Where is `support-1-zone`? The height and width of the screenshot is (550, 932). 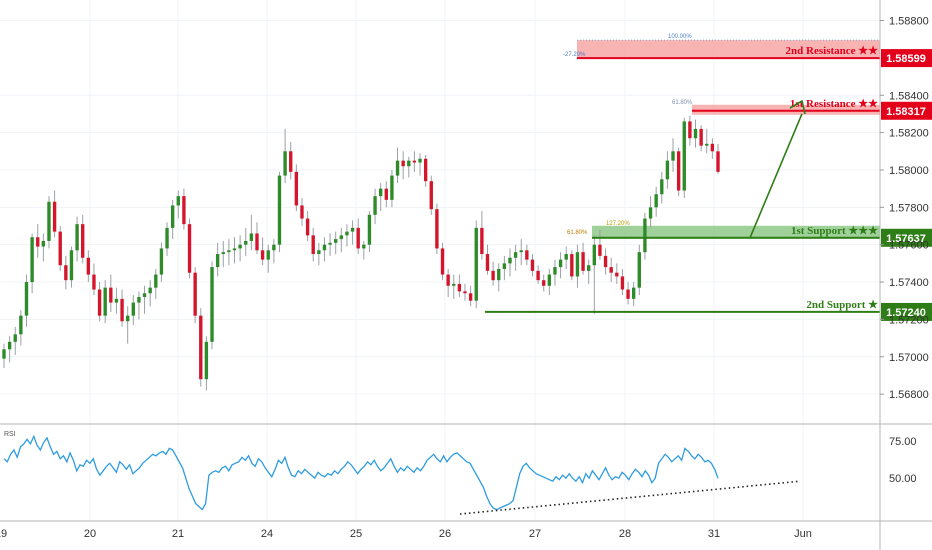 support-1-zone is located at coordinates (736, 232).